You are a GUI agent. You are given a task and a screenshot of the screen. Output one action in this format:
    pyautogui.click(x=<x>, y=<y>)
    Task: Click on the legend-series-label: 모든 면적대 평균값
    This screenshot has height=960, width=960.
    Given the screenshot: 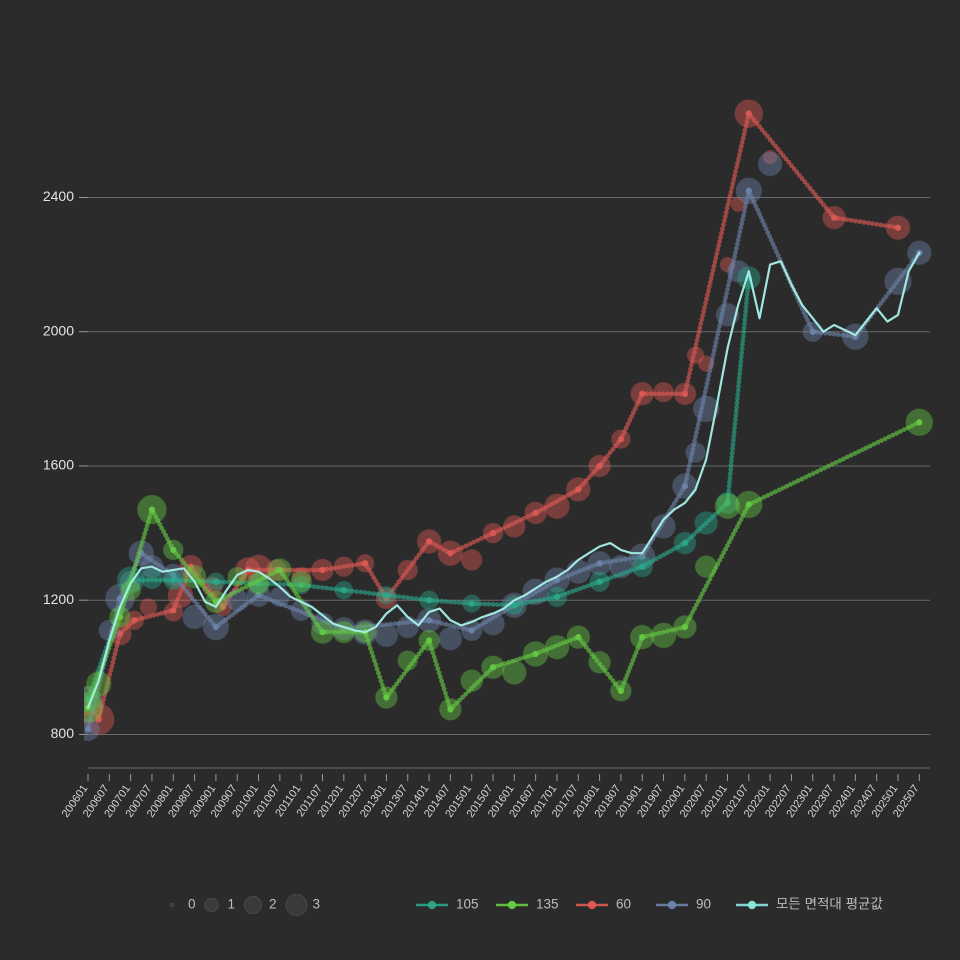 What is the action you would take?
    pyautogui.click(x=829, y=904)
    